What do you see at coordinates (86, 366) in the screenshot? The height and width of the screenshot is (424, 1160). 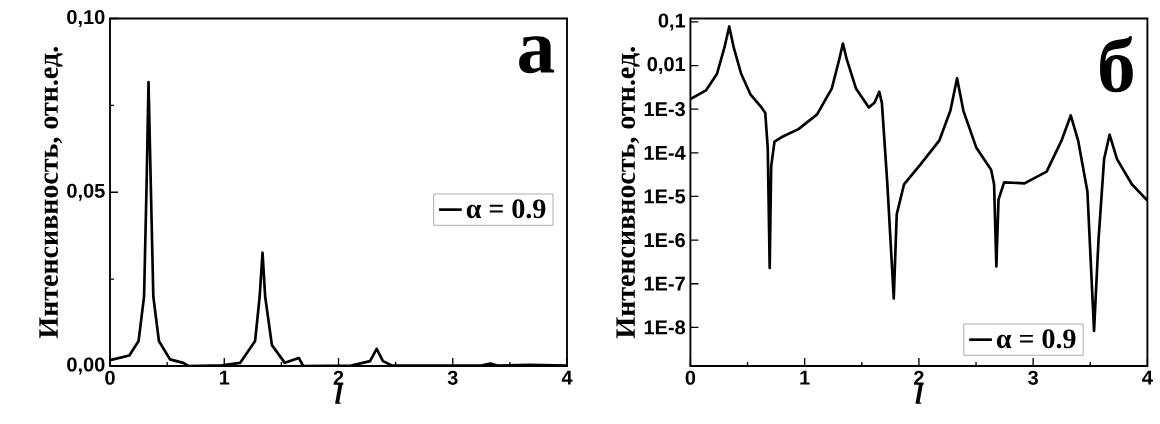 I see `y-tick-label: 0,00` at bounding box center [86, 366].